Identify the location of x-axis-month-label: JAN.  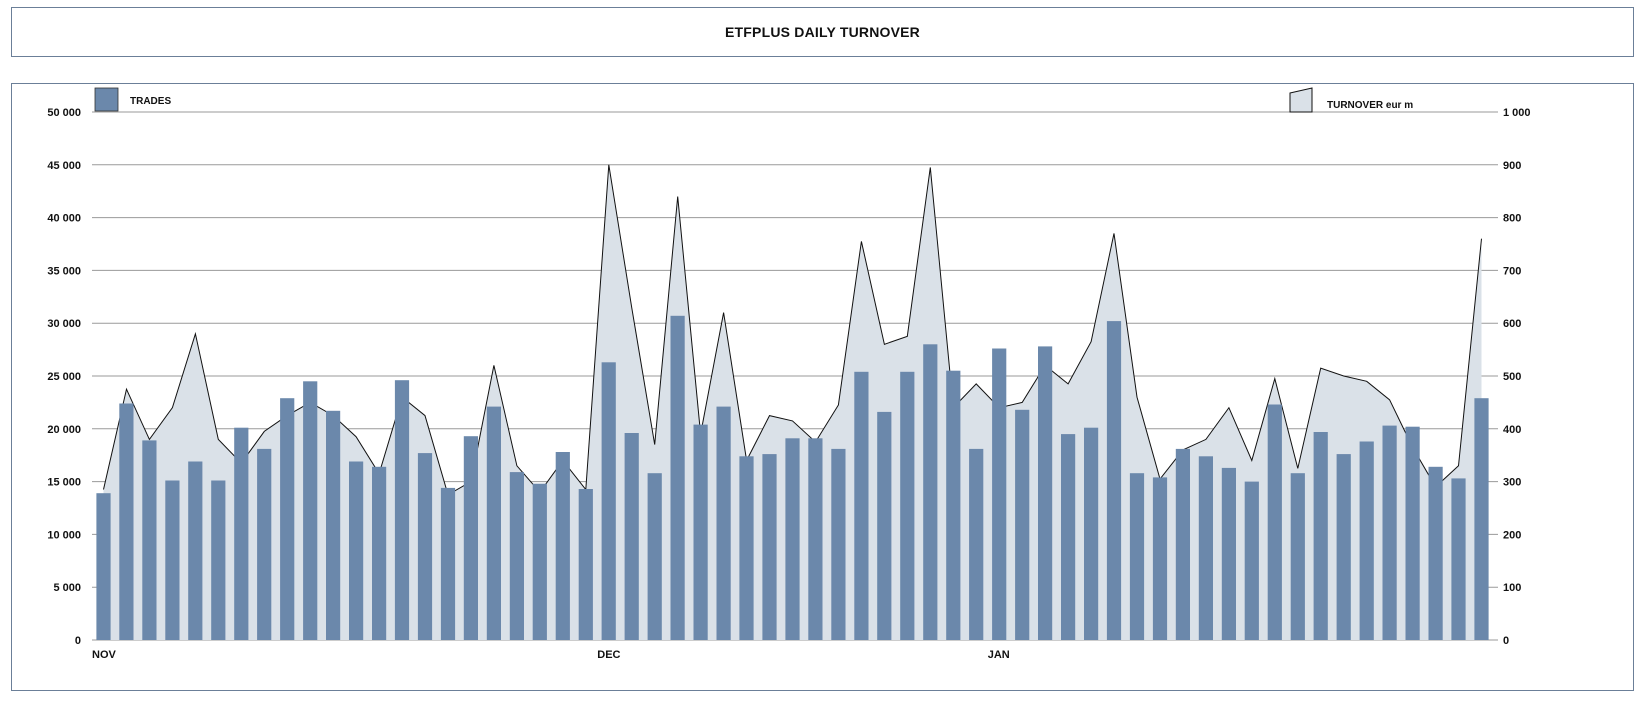
(999, 655).